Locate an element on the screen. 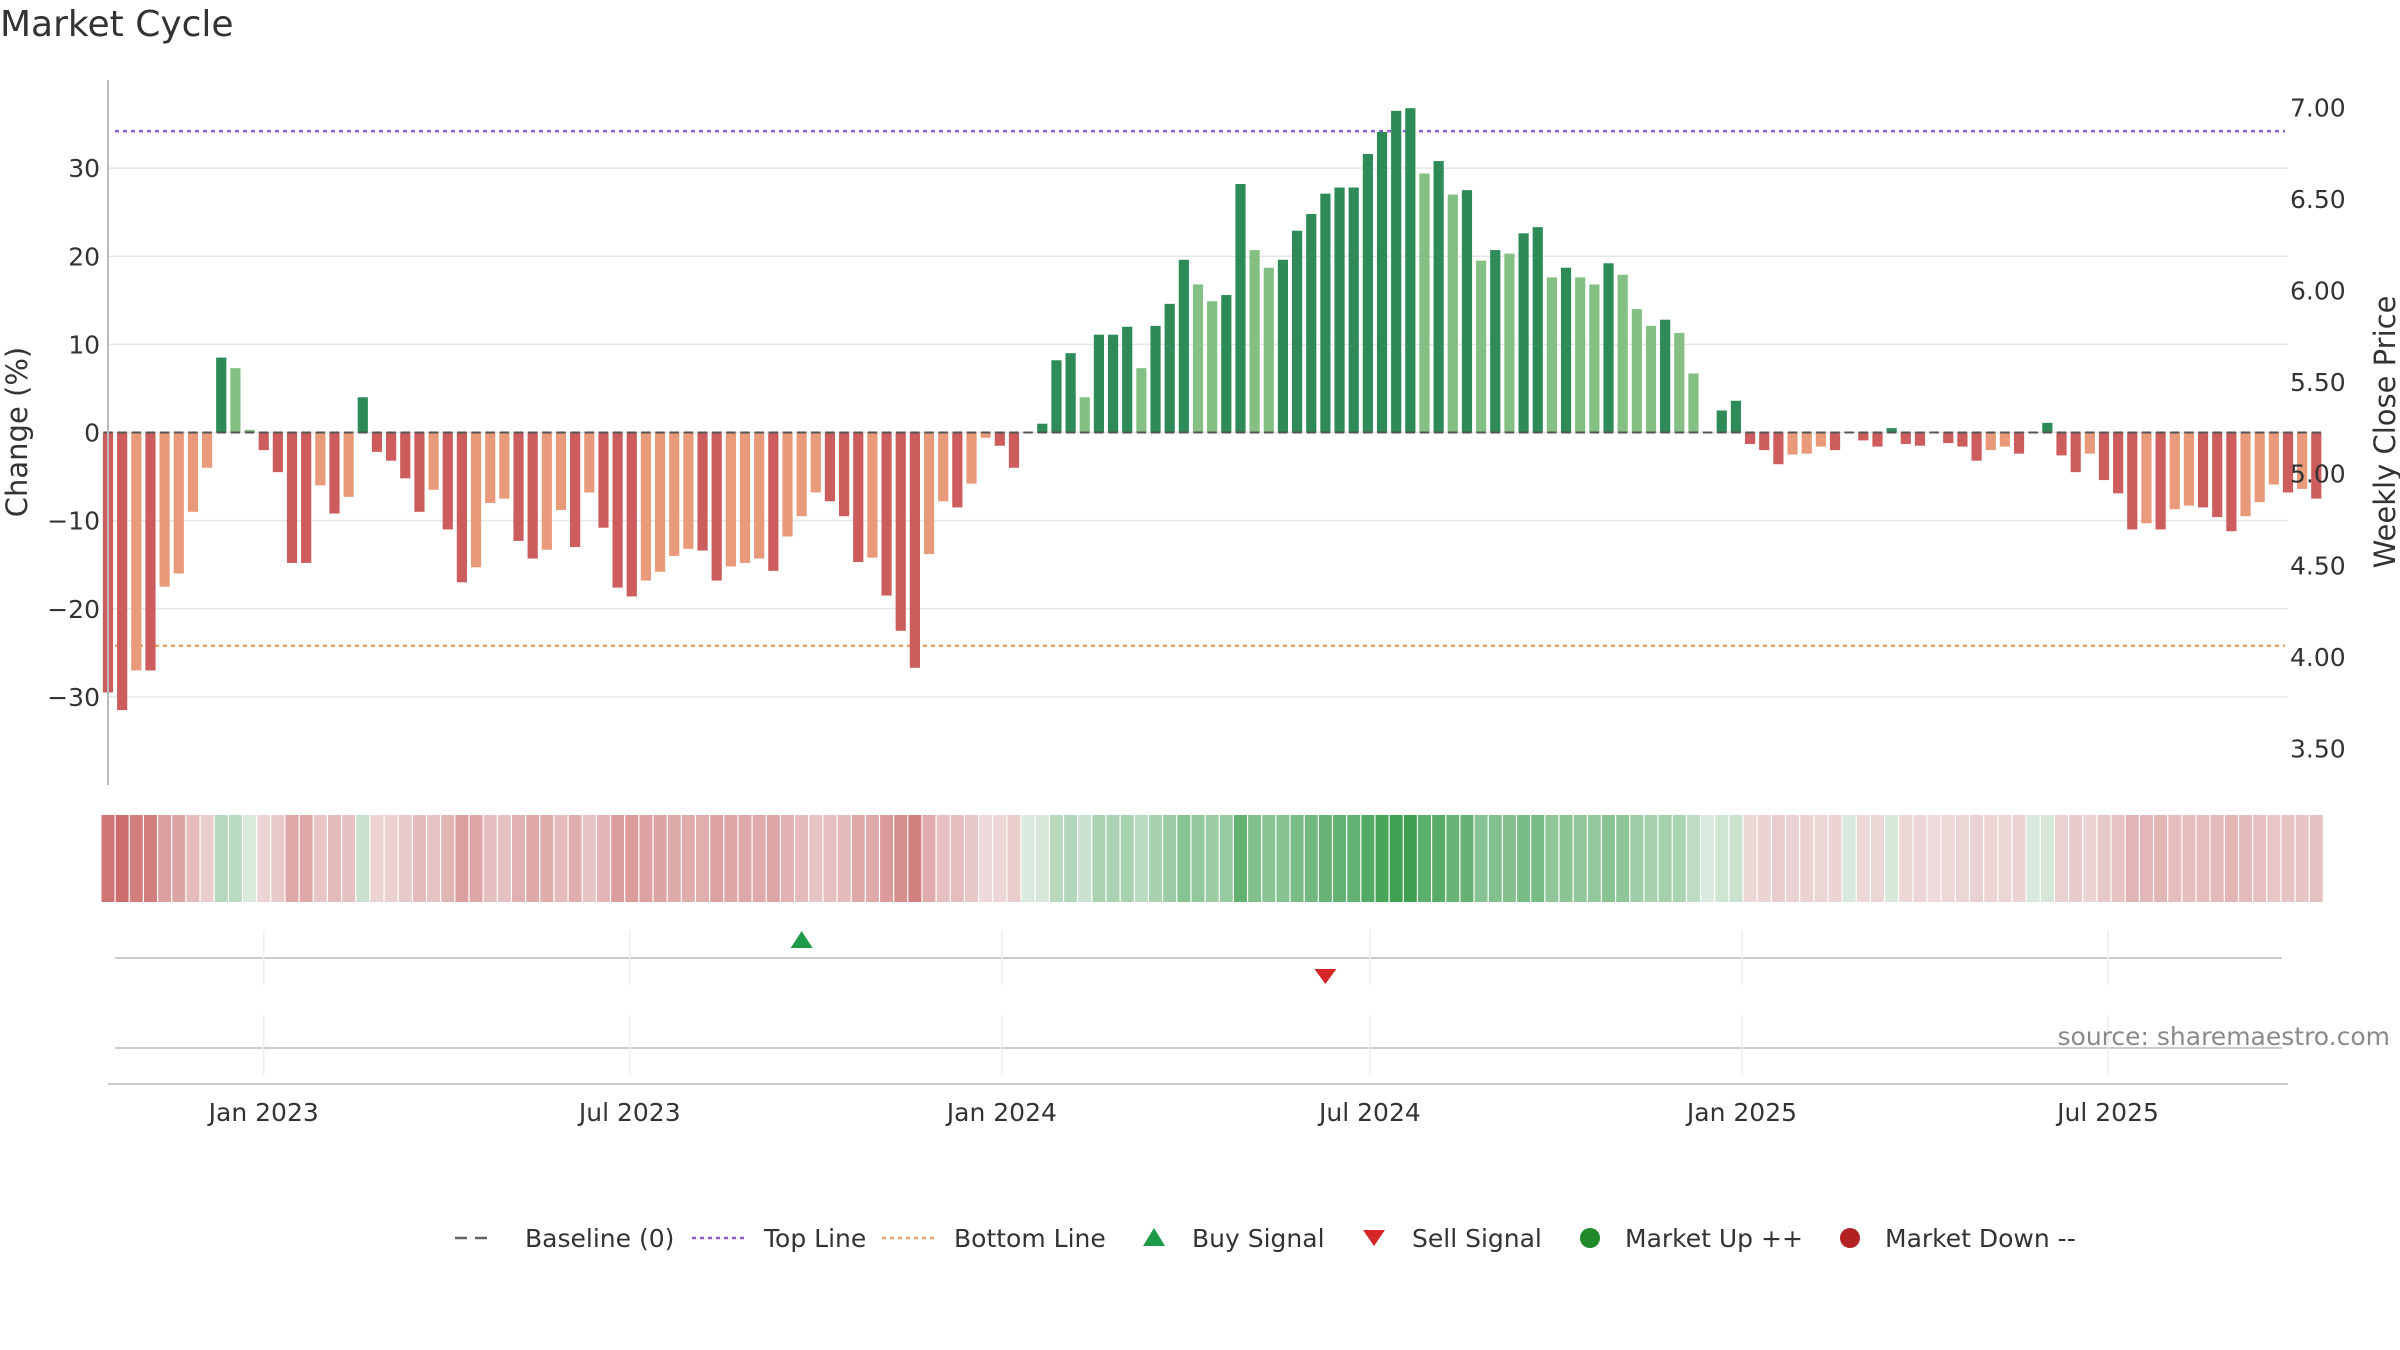  y-tick-label: −10 is located at coordinates (73, 521).